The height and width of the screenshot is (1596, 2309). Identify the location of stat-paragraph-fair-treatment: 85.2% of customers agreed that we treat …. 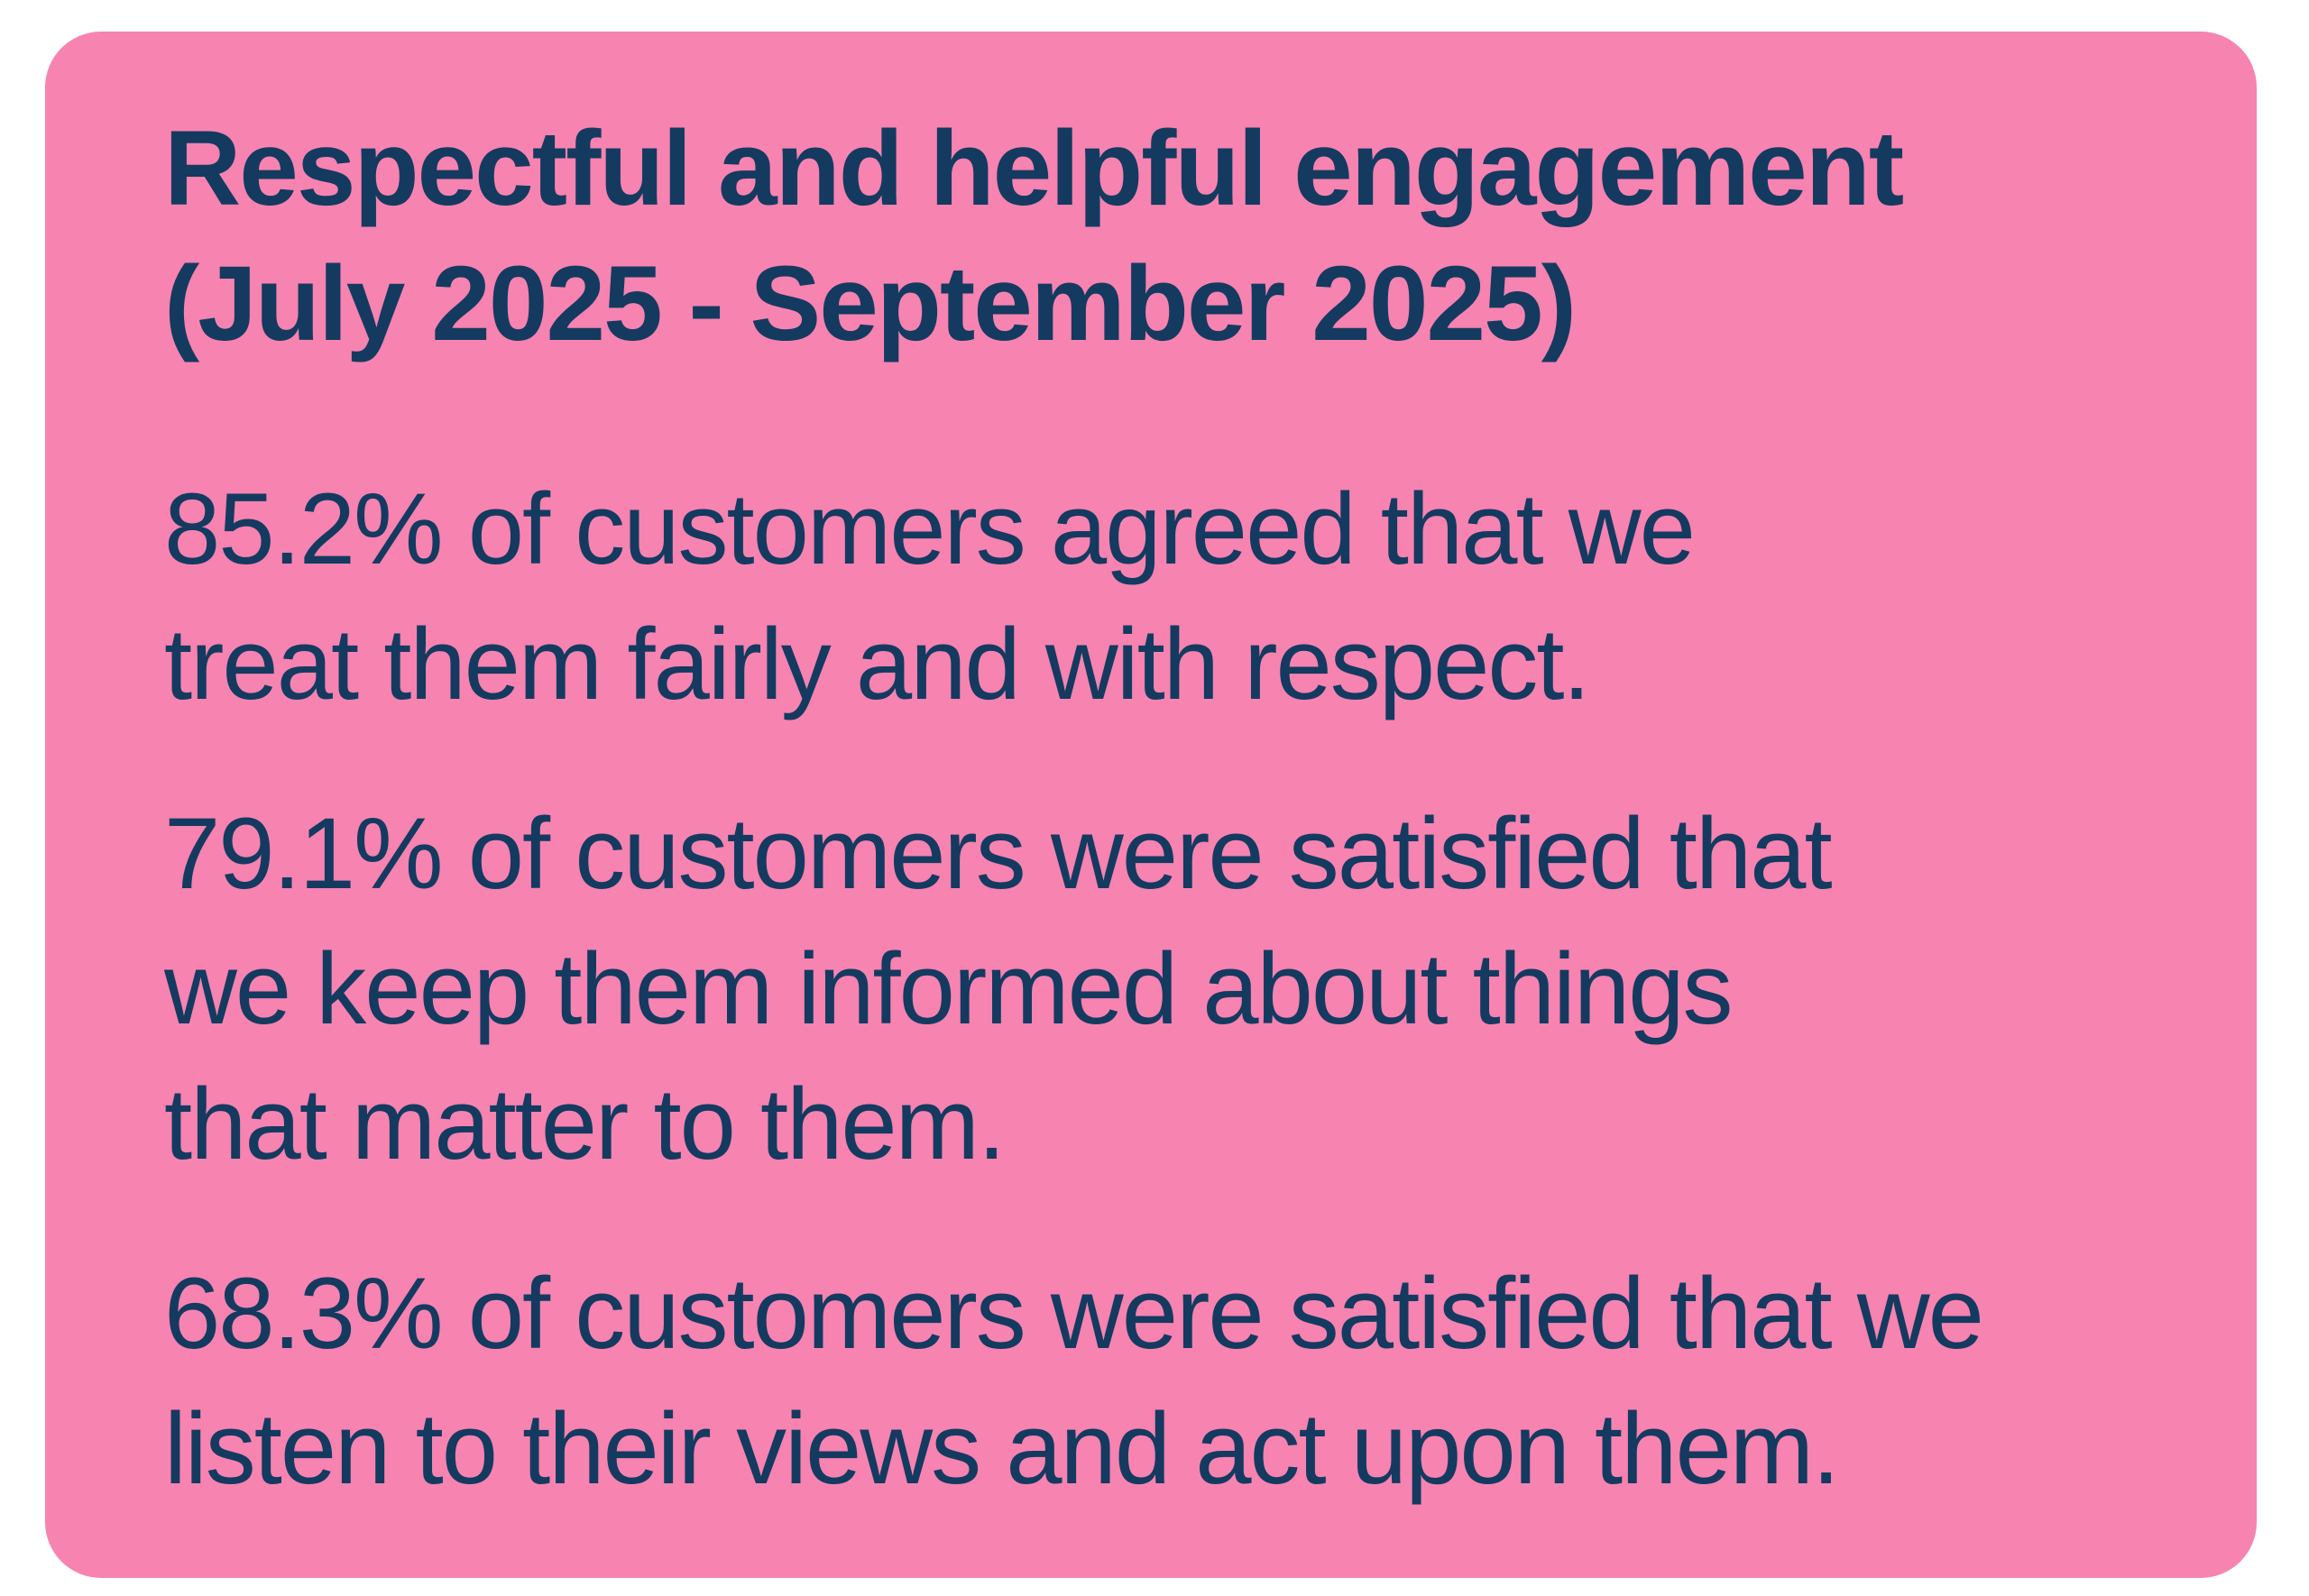
(930, 596).